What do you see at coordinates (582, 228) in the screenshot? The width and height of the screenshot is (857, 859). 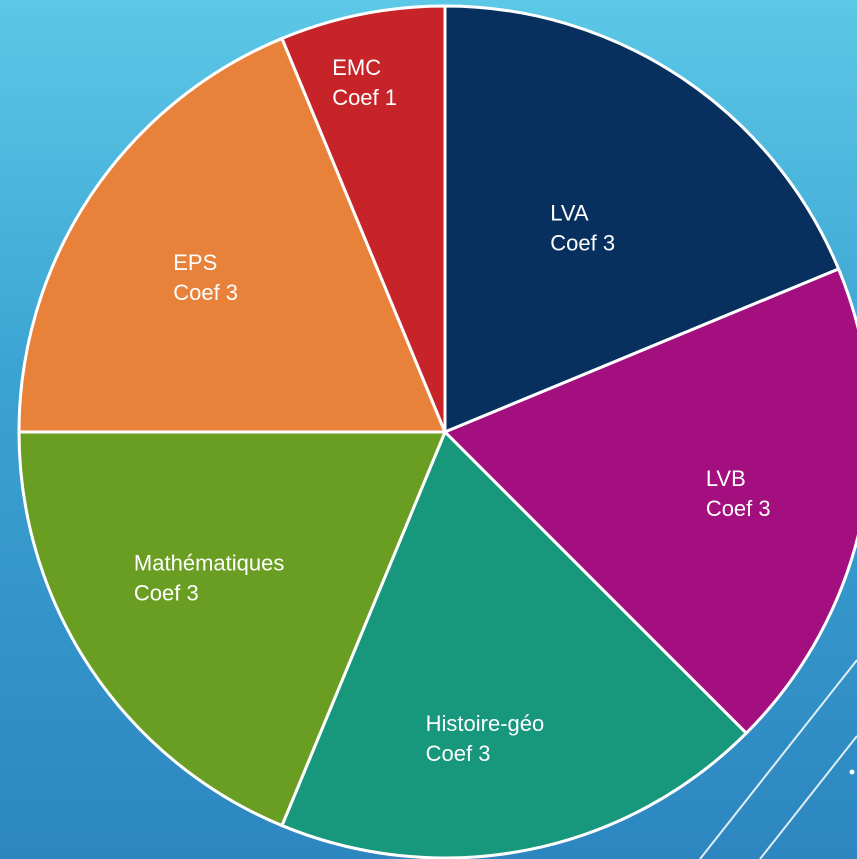 I see `slice-label-lva: LVA Coef 3` at bounding box center [582, 228].